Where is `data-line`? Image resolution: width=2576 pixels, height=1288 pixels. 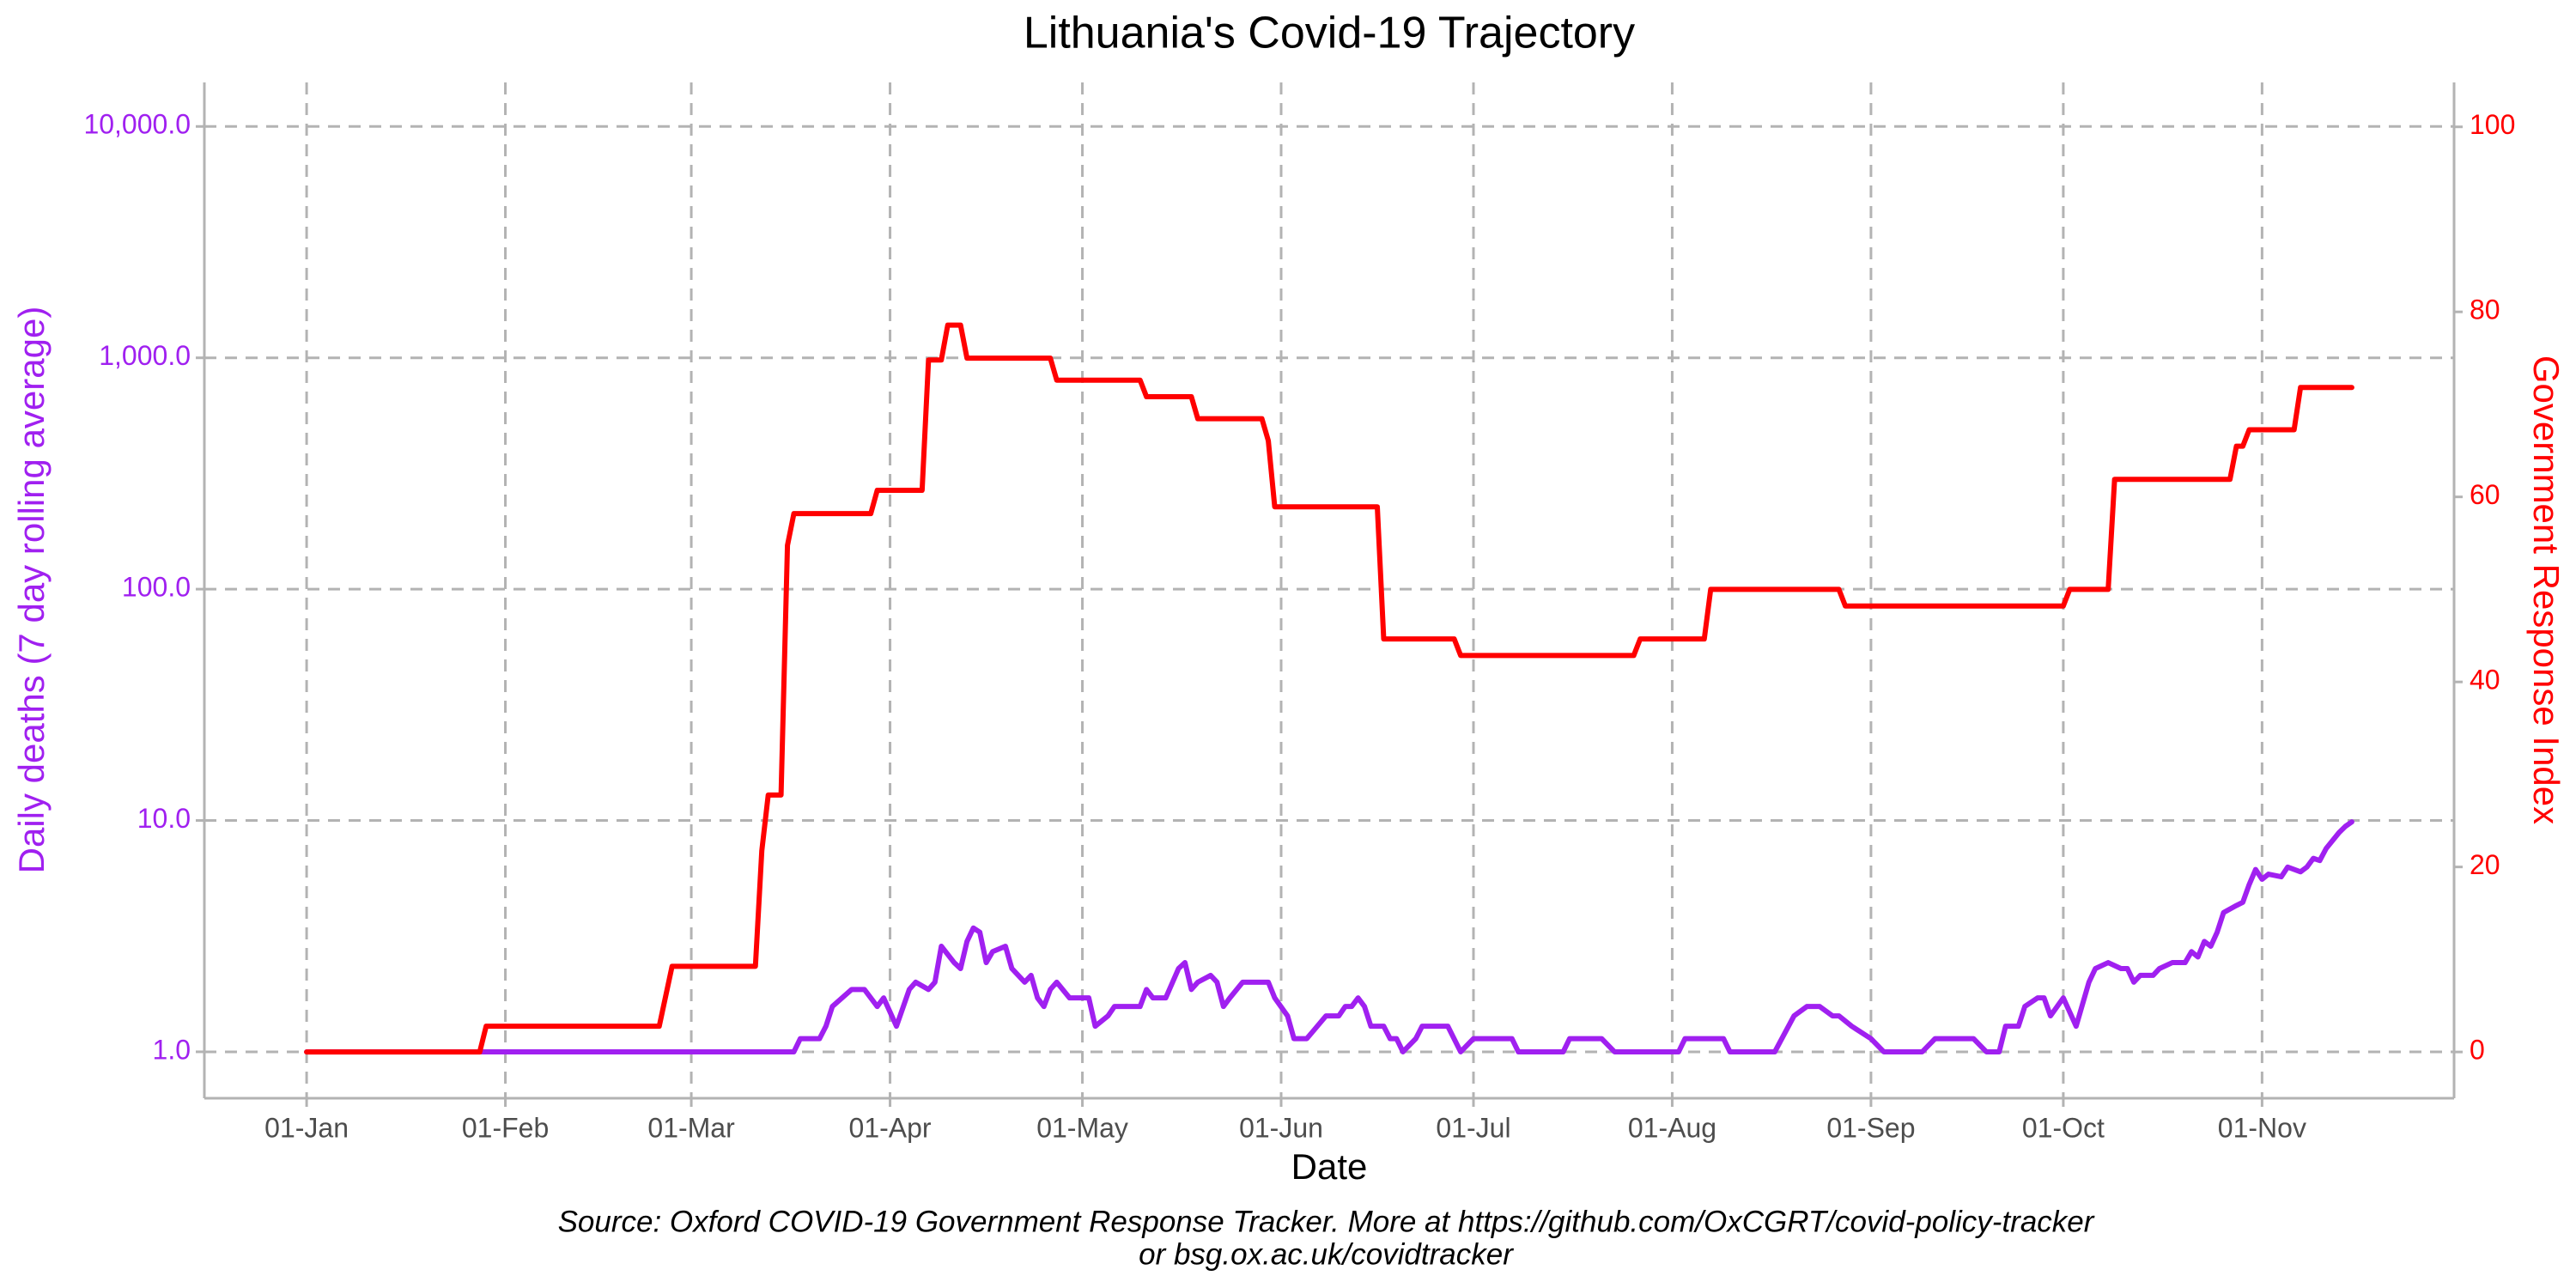 data-line is located at coordinates (1329, 936).